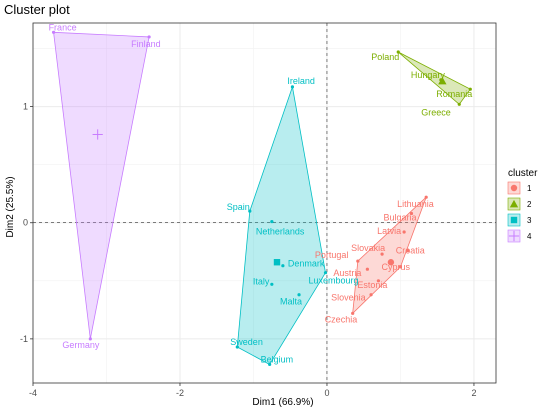  What do you see at coordinates (25, 107) in the screenshot?
I see `y-tick-label: 1` at bounding box center [25, 107].